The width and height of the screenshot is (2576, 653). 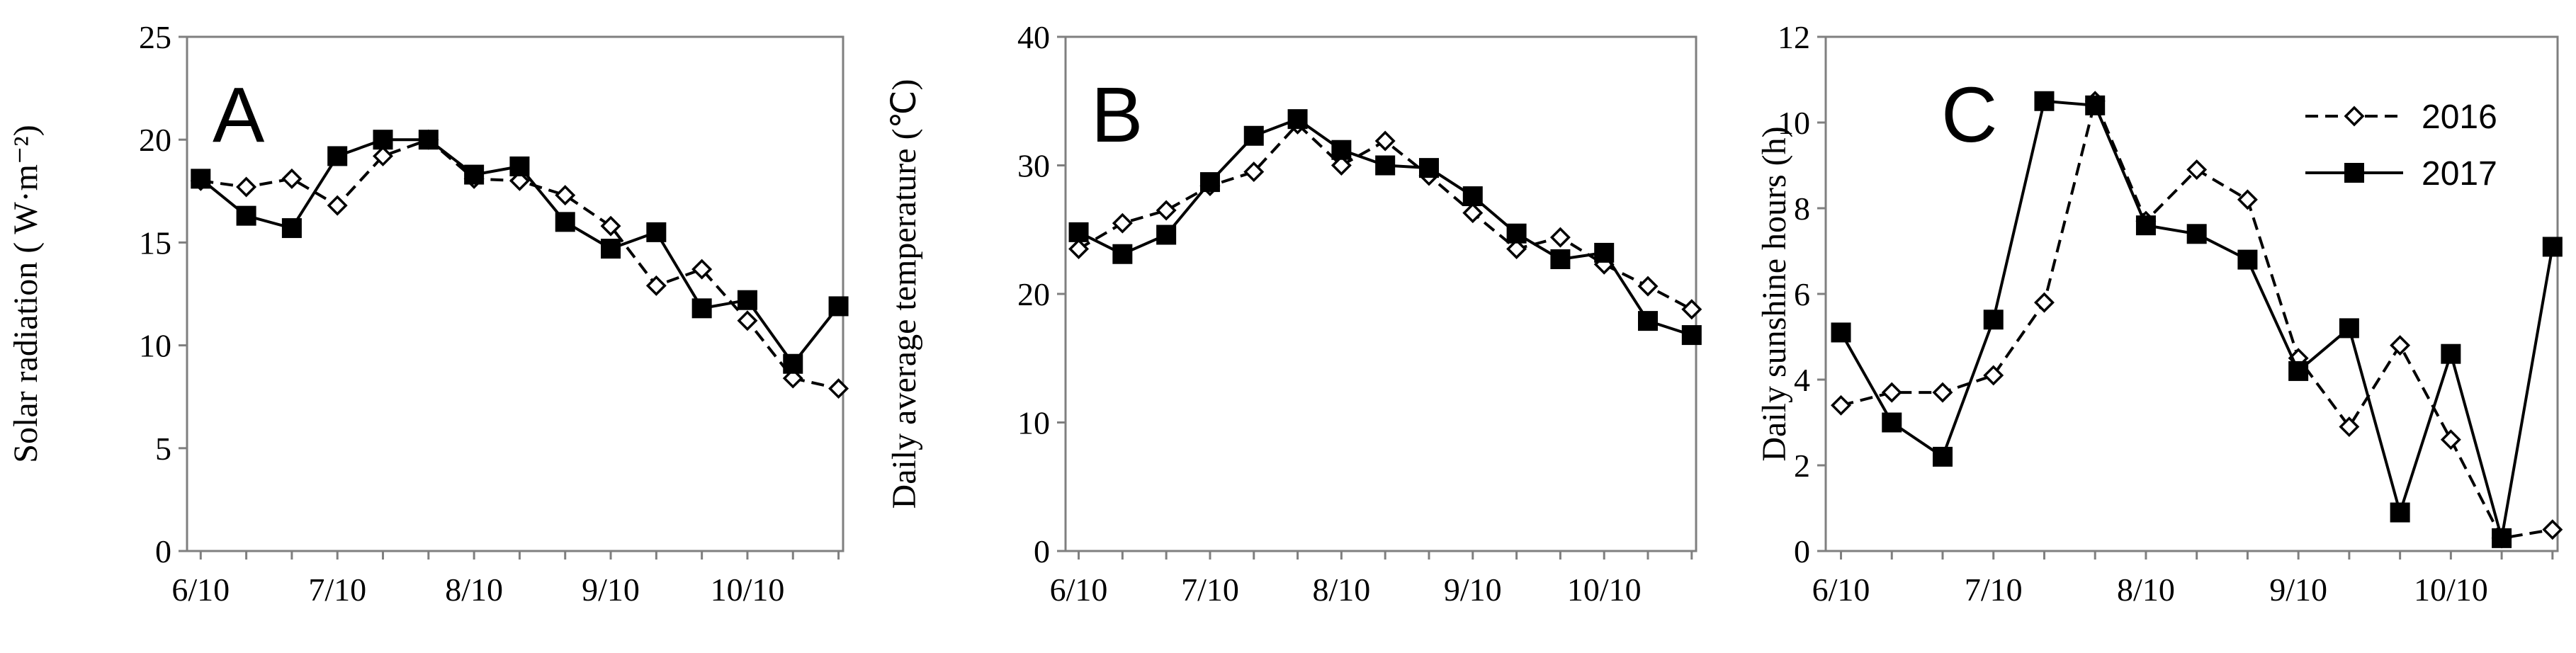 I want to click on y-tick-label: 25, so click(x=155, y=37).